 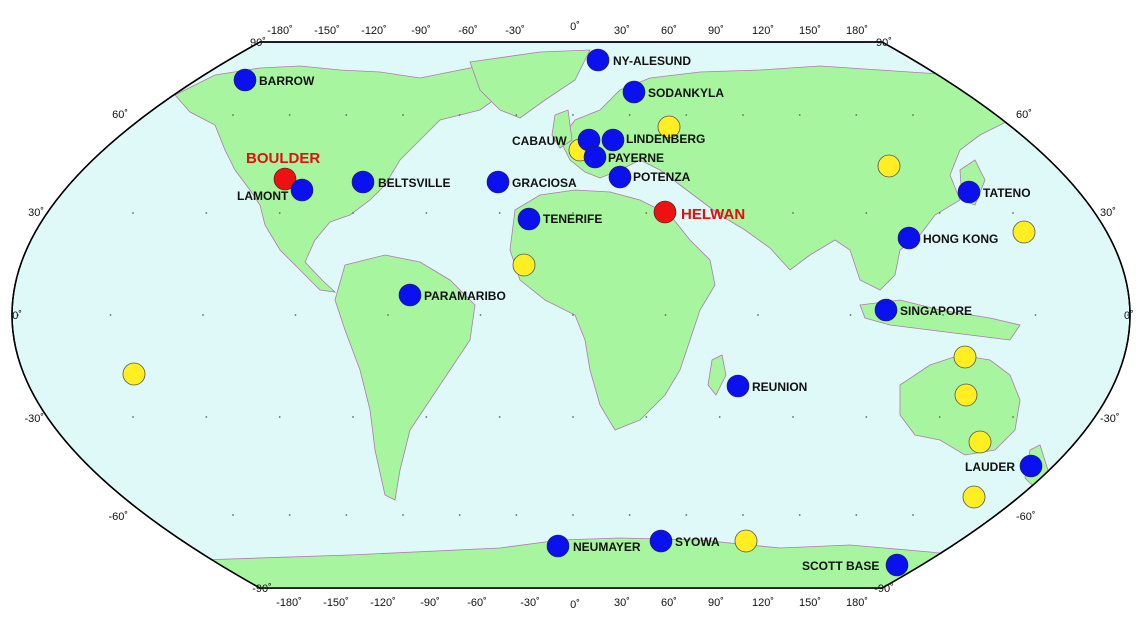 I want to click on station-ny-alesund: NY-ALESUND, so click(x=638, y=60).